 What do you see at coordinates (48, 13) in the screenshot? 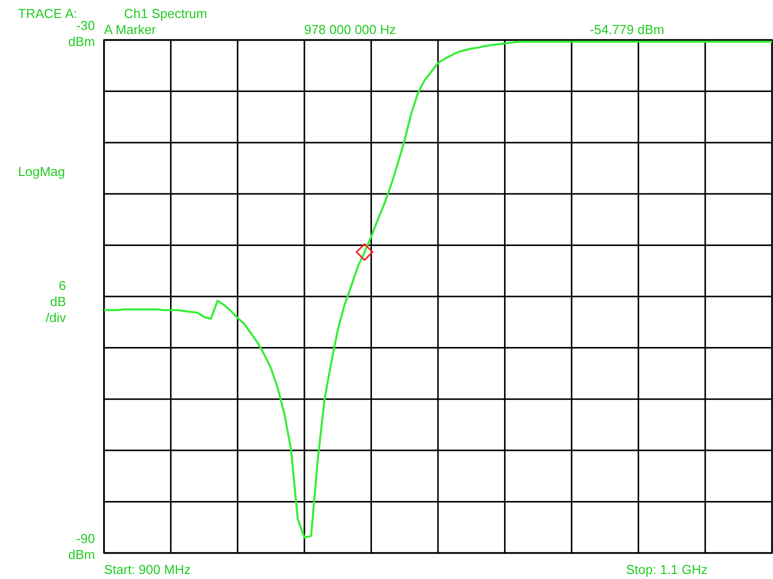
I see `text: TRACE A:` at bounding box center [48, 13].